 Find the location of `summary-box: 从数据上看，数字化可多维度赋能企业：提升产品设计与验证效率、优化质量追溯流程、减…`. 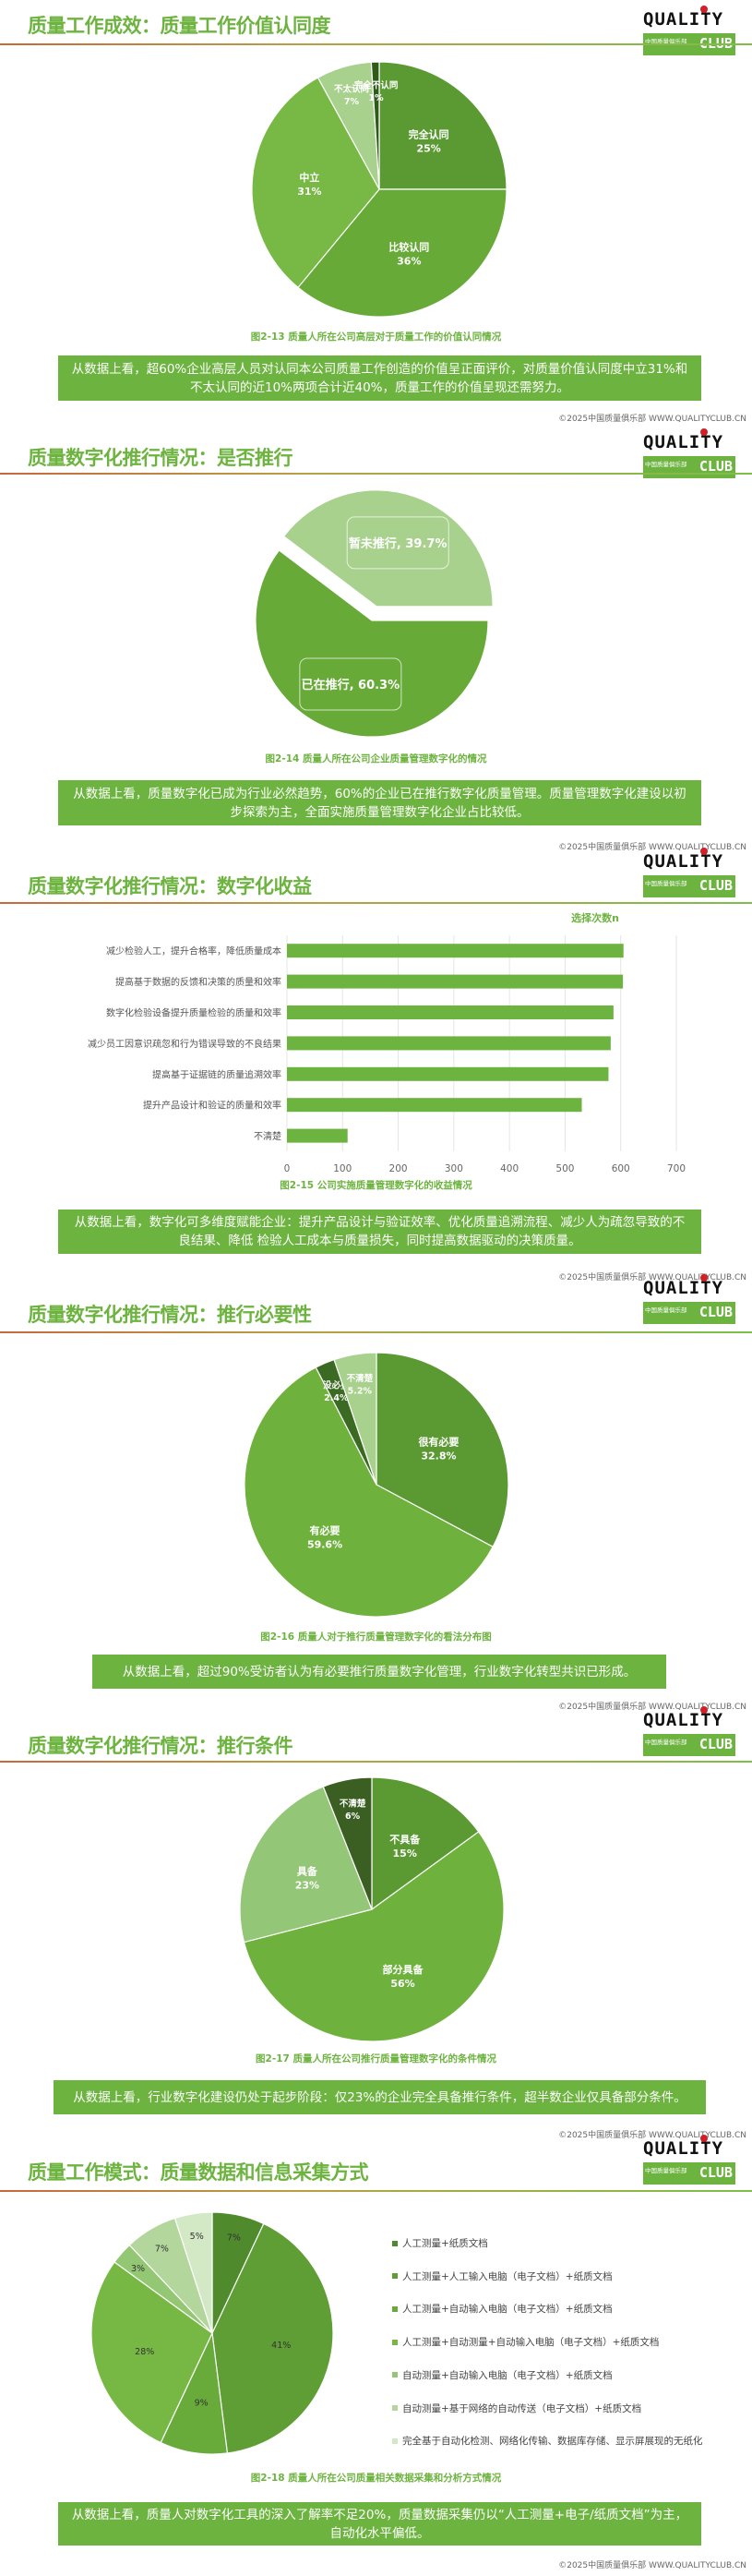

summary-box: 从数据上看，数字化可多维度赋能企业：提升产品设计与验证效率、优化质量追溯流程、减… is located at coordinates (379, 1232).